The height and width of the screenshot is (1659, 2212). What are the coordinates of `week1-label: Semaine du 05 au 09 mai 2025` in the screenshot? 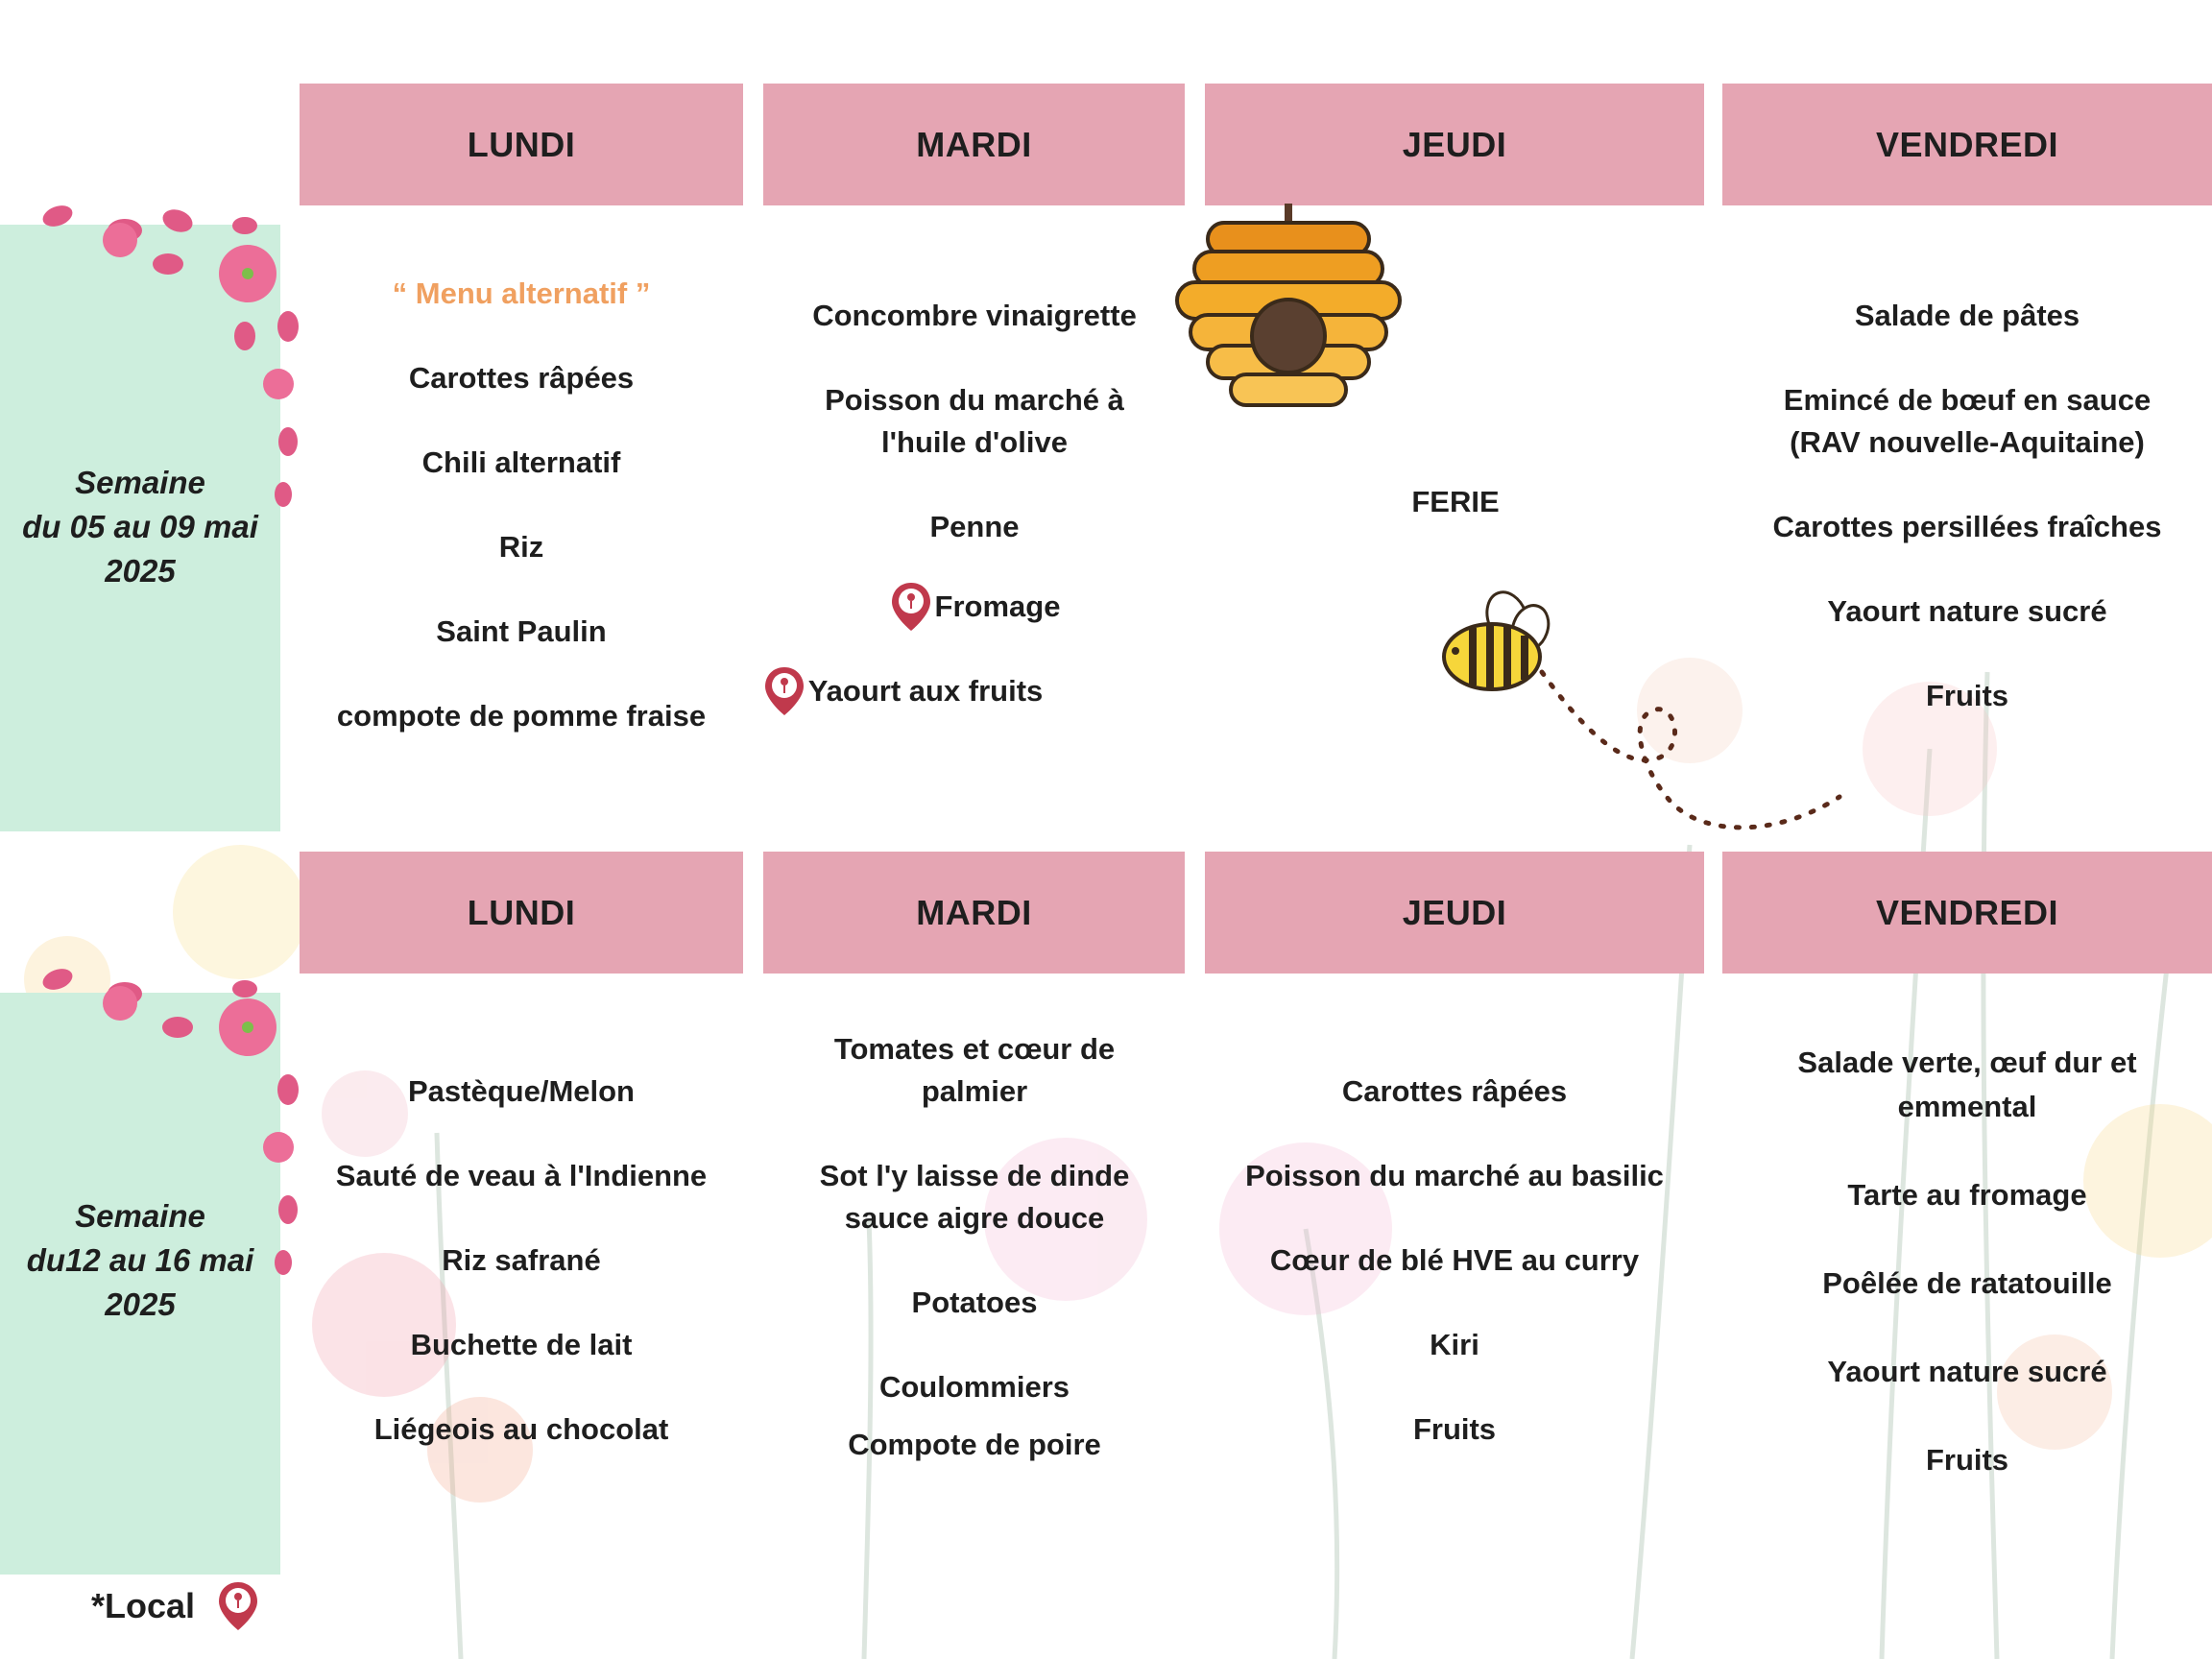 It's located at (140, 527).